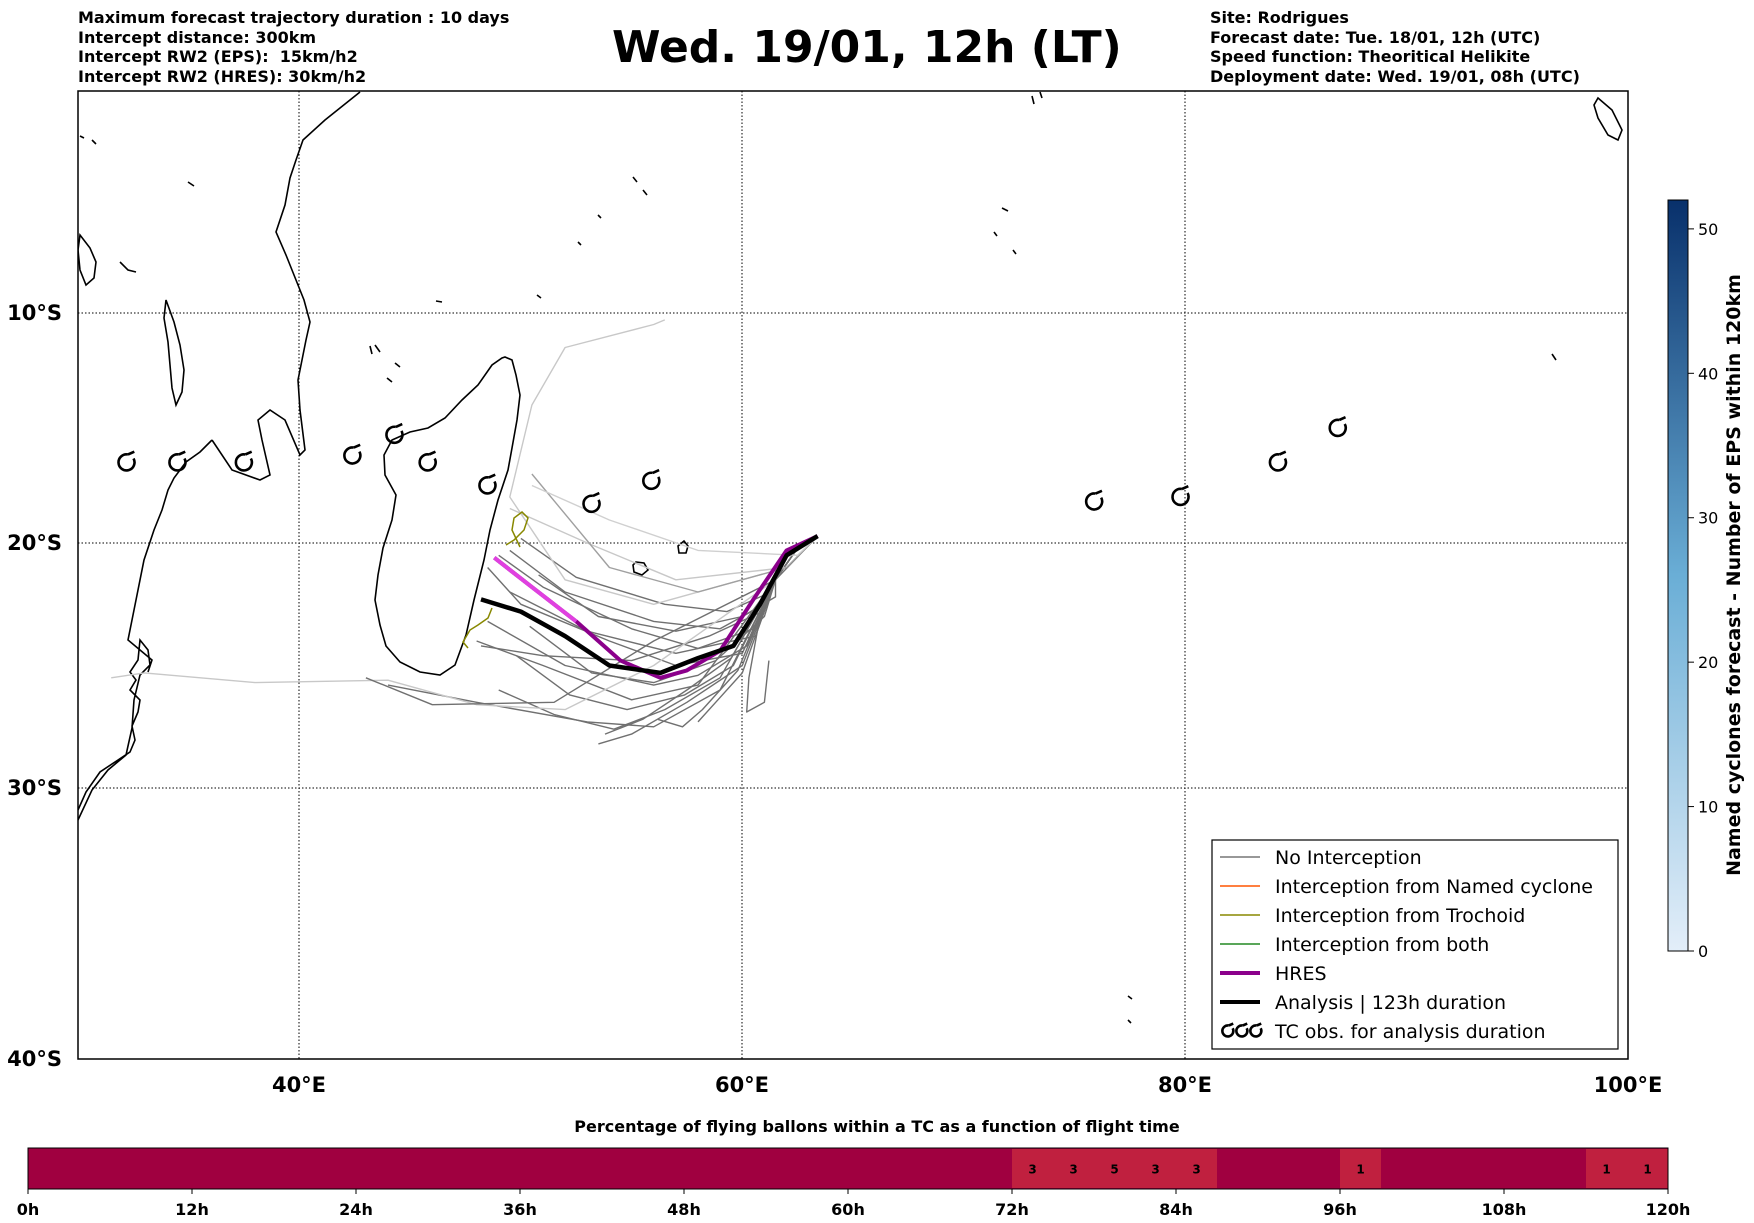 Image resolution: width=1754 pixels, height=1223 pixels. Describe the element at coordinates (1410, 1032) in the screenshot. I see `legend-label: TC obs. for analysis duration` at that location.